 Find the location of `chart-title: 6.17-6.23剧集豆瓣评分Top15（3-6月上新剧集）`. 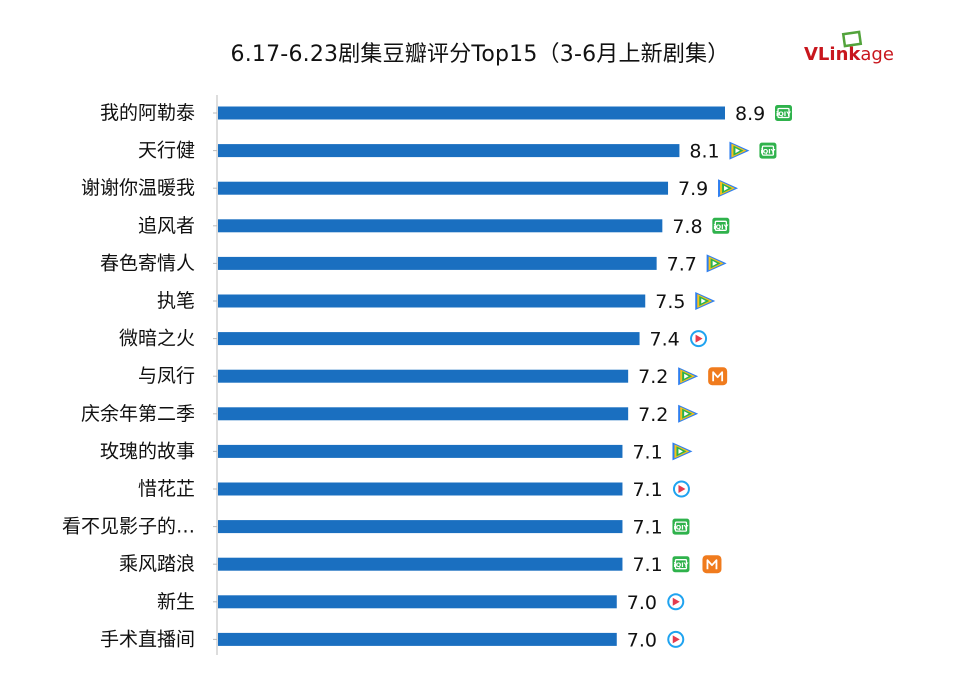

chart-title: 6.17-6.23剧集豆瓣评分Top15（3-6月上新剧集） is located at coordinates (480, 54).